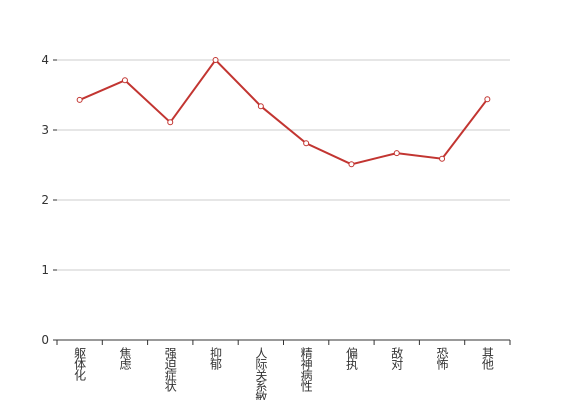 This screenshot has width=567, height=400. I want to click on x-tick-label: 人际关系敏感, so click(261, 373).